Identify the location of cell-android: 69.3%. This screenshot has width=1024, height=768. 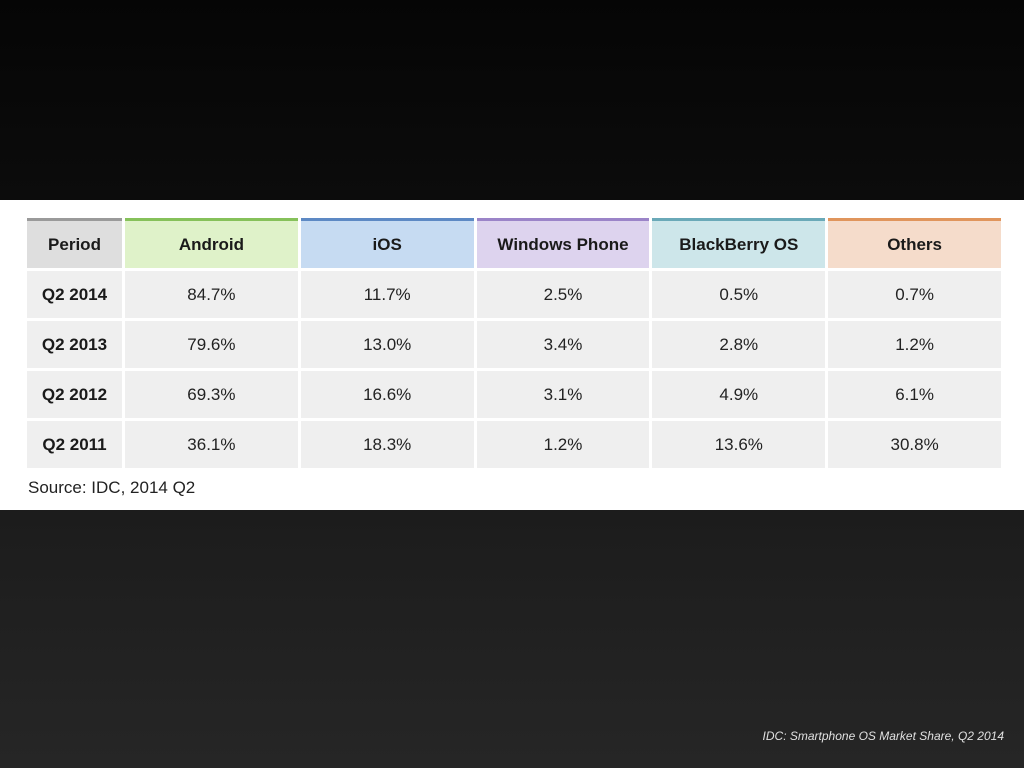
(211, 394).